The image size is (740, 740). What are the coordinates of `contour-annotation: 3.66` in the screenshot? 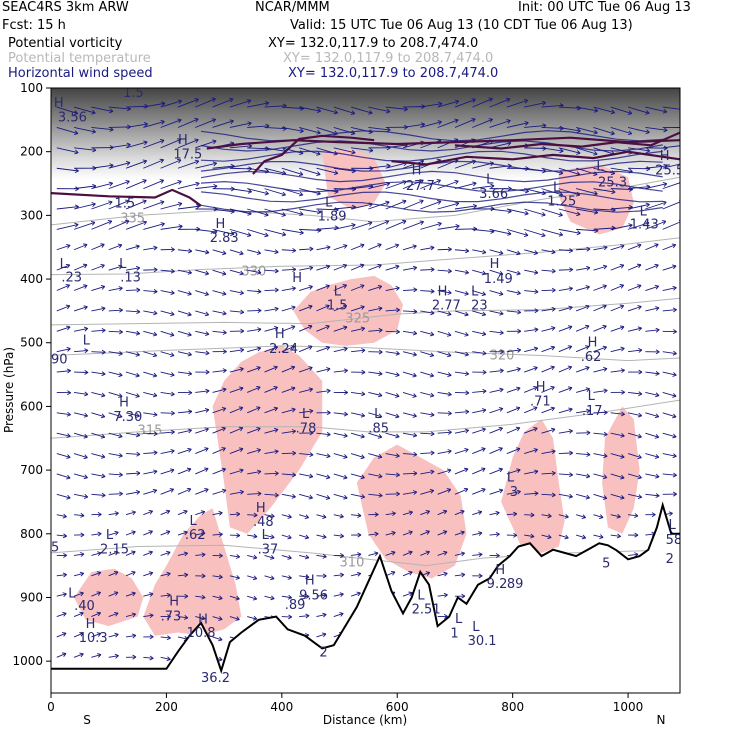 It's located at (493, 194).